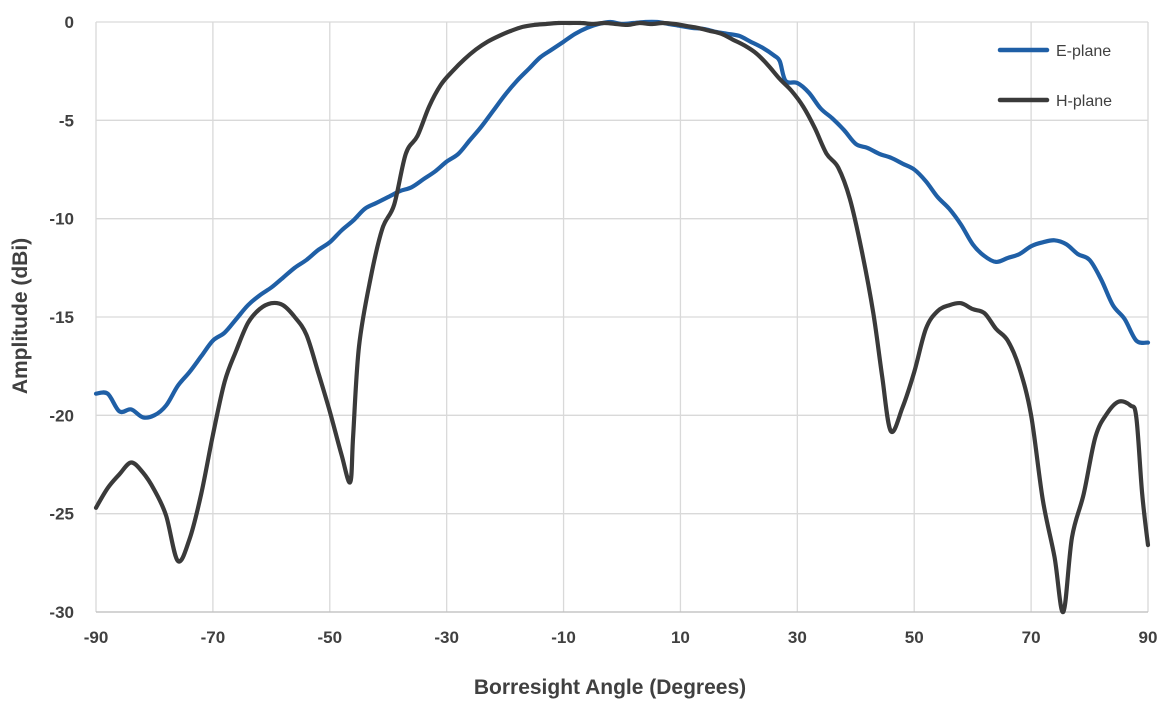  Describe the element at coordinates (1031, 637) in the screenshot. I see `x-tick-label: 70` at that location.